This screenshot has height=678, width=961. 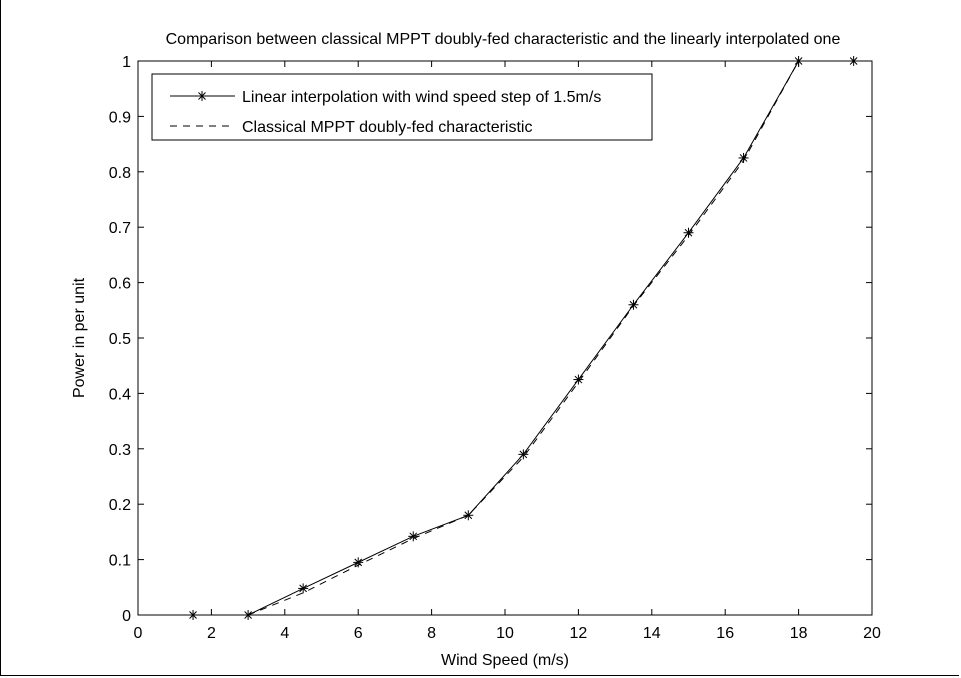 What do you see at coordinates (505, 633) in the screenshot?
I see `x-tick-label: 10` at bounding box center [505, 633].